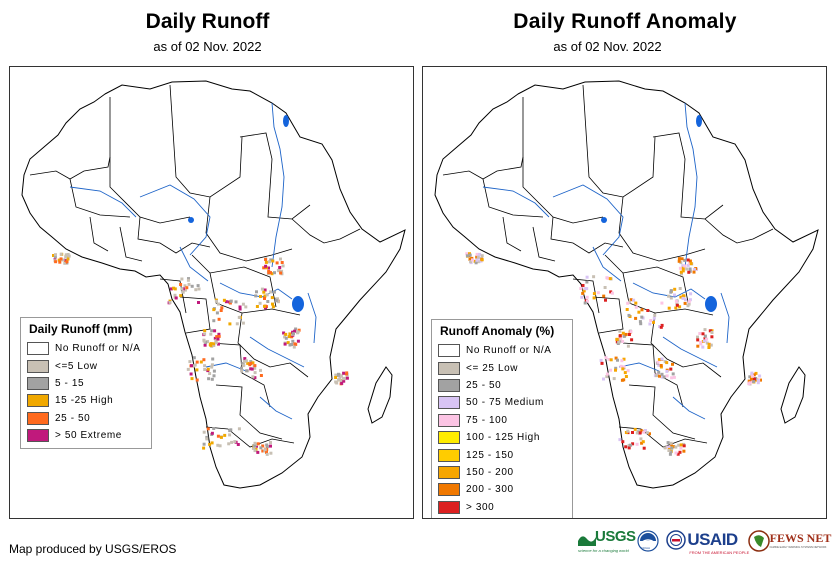 This screenshot has height=576, width=835. What do you see at coordinates (615, 536) in the screenshot?
I see `usgs-text: USGS` at bounding box center [615, 536].